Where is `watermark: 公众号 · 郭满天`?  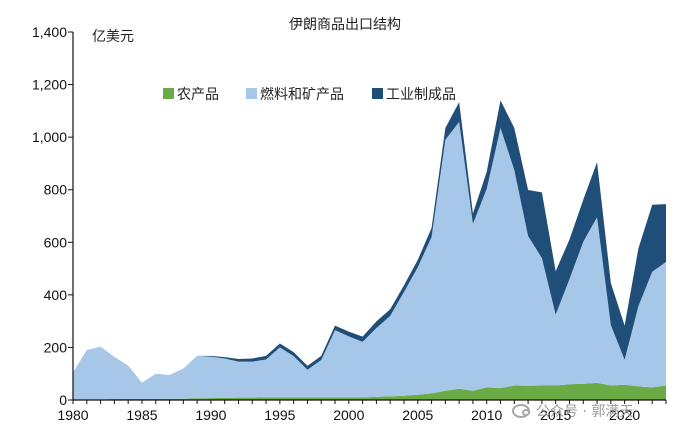 watermark: 公众号 · 郭满天 is located at coordinates (572, 411).